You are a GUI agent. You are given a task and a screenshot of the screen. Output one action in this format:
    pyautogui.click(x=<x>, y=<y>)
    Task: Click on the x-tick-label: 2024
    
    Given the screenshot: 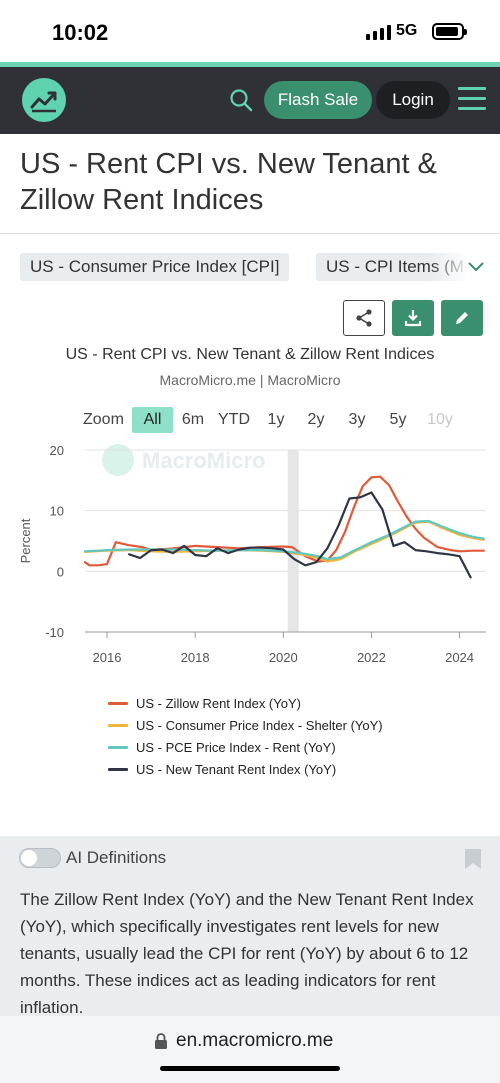 What is the action you would take?
    pyautogui.click(x=459, y=657)
    